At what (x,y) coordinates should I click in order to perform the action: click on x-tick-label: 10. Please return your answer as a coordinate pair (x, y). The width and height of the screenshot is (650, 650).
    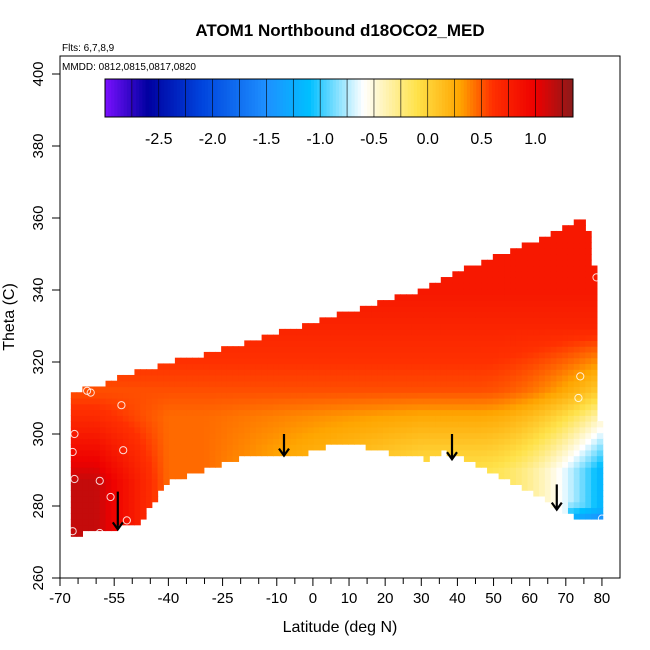
    Looking at the image, I should click on (349, 598).